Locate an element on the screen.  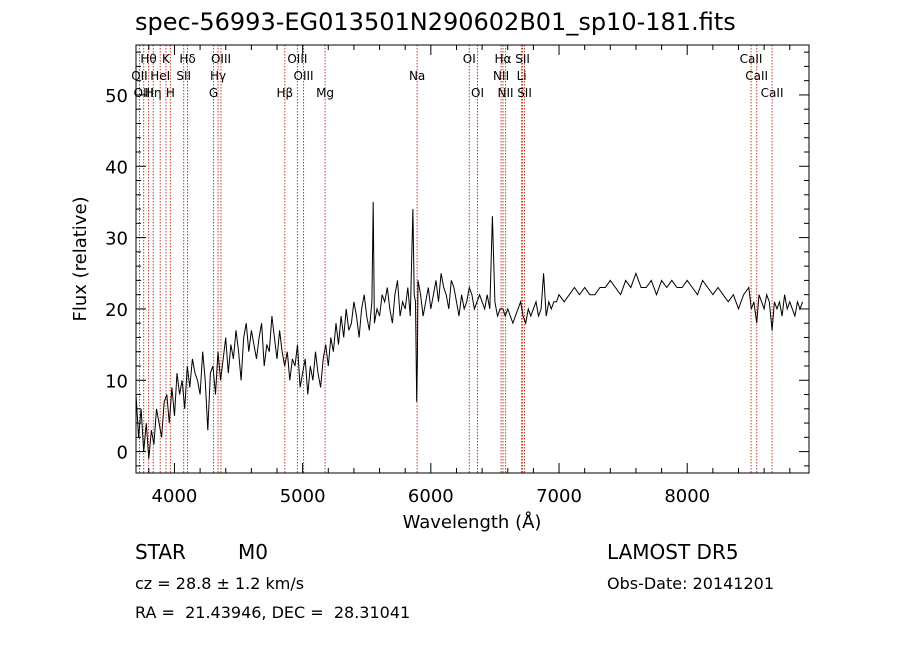
subclass-label: M0 is located at coordinates (253, 552).